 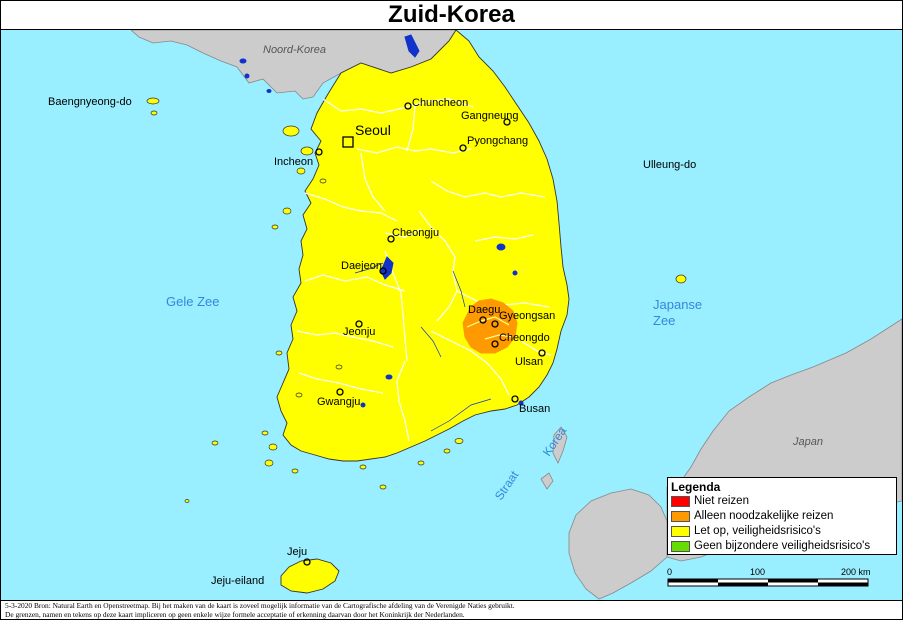 I want to click on city-marker-jeonju, so click(x=359, y=324).